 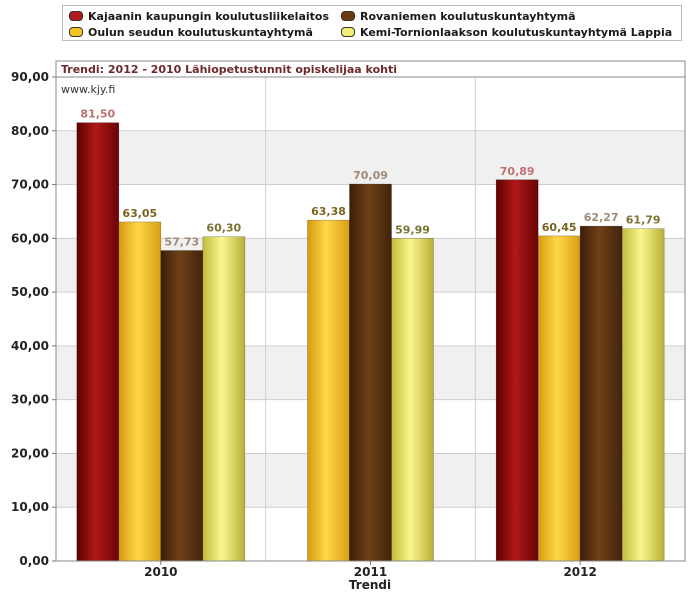 What do you see at coordinates (30, 185) in the screenshot?
I see `y-tick-label: 70,00` at bounding box center [30, 185].